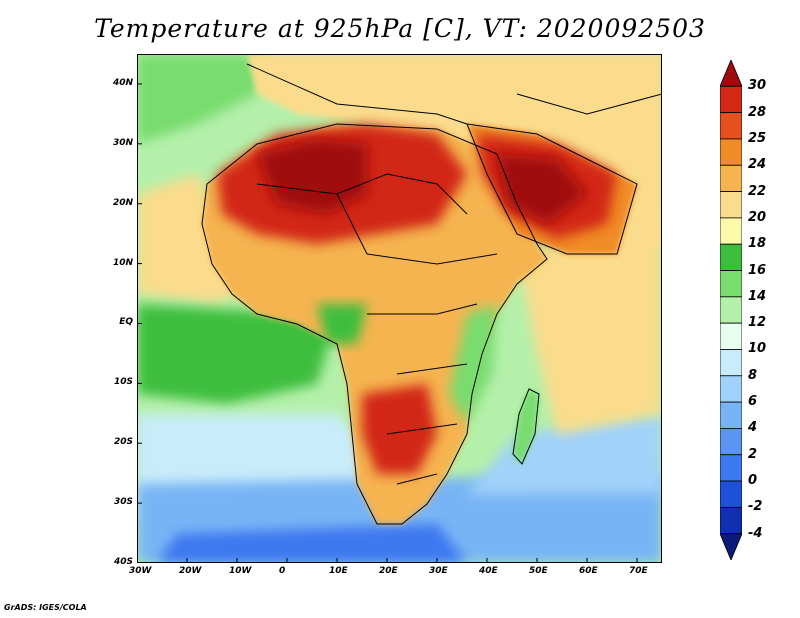  Describe the element at coordinates (755, 507) in the screenshot. I see `colorbar-label: -2` at that location.